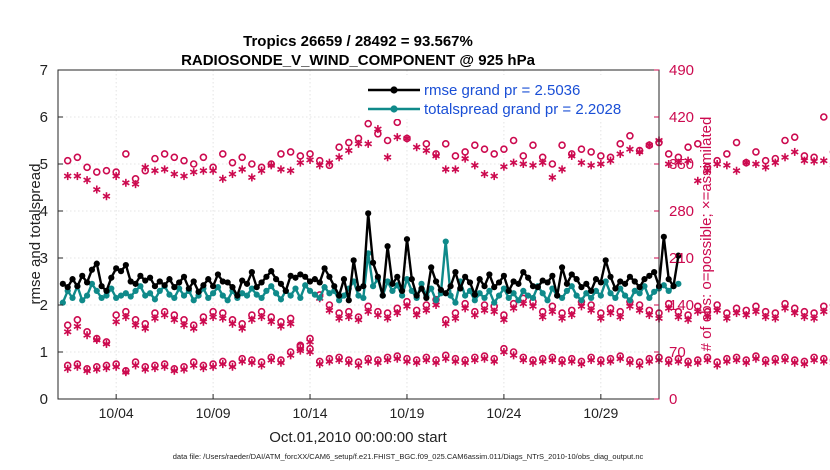 This screenshot has width=830, height=470. Describe the element at coordinates (44, 117) in the screenshot. I see `y-left-tick-label: 6` at that location.